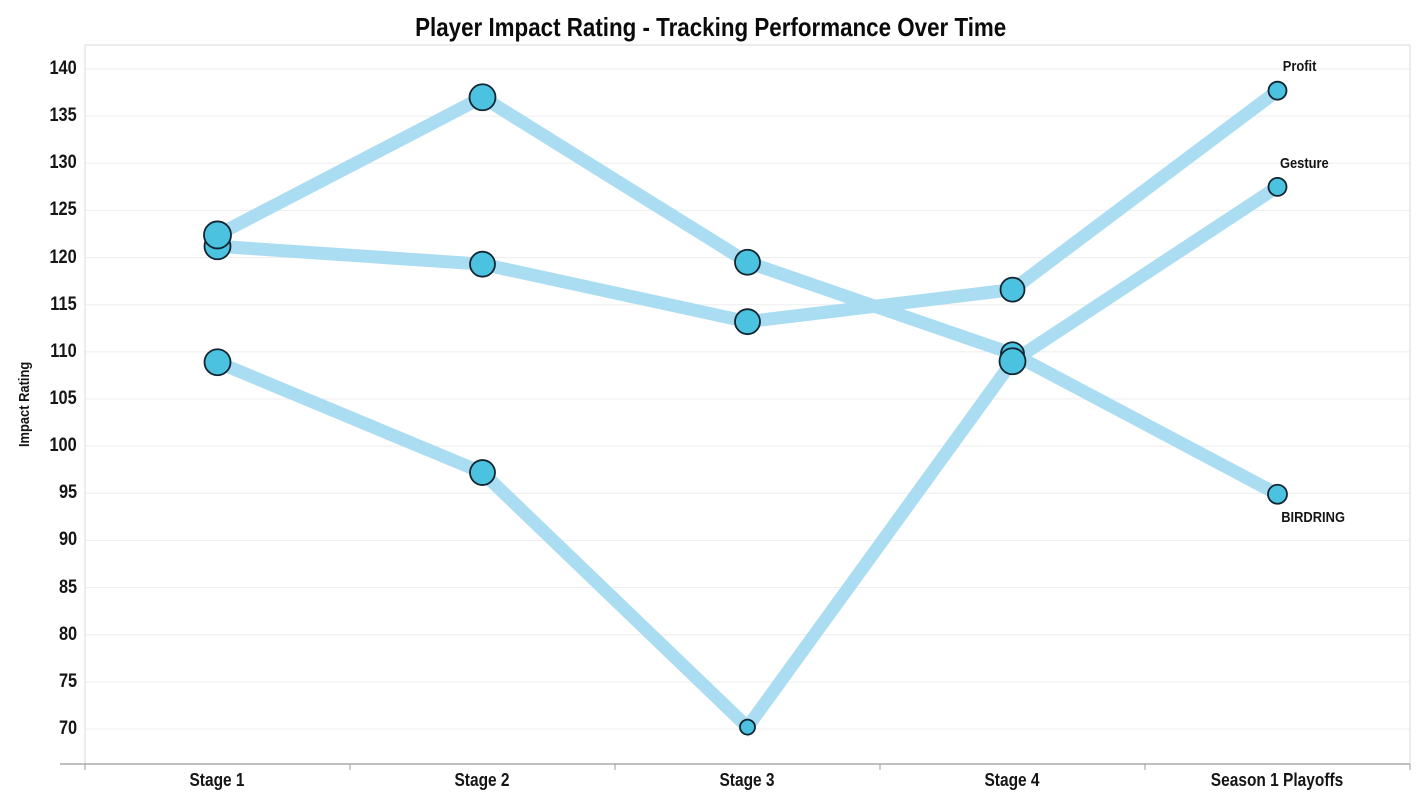 This screenshot has height=800, width=1422. I want to click on y-tick-label-140-text: 140, so click(63, 68).